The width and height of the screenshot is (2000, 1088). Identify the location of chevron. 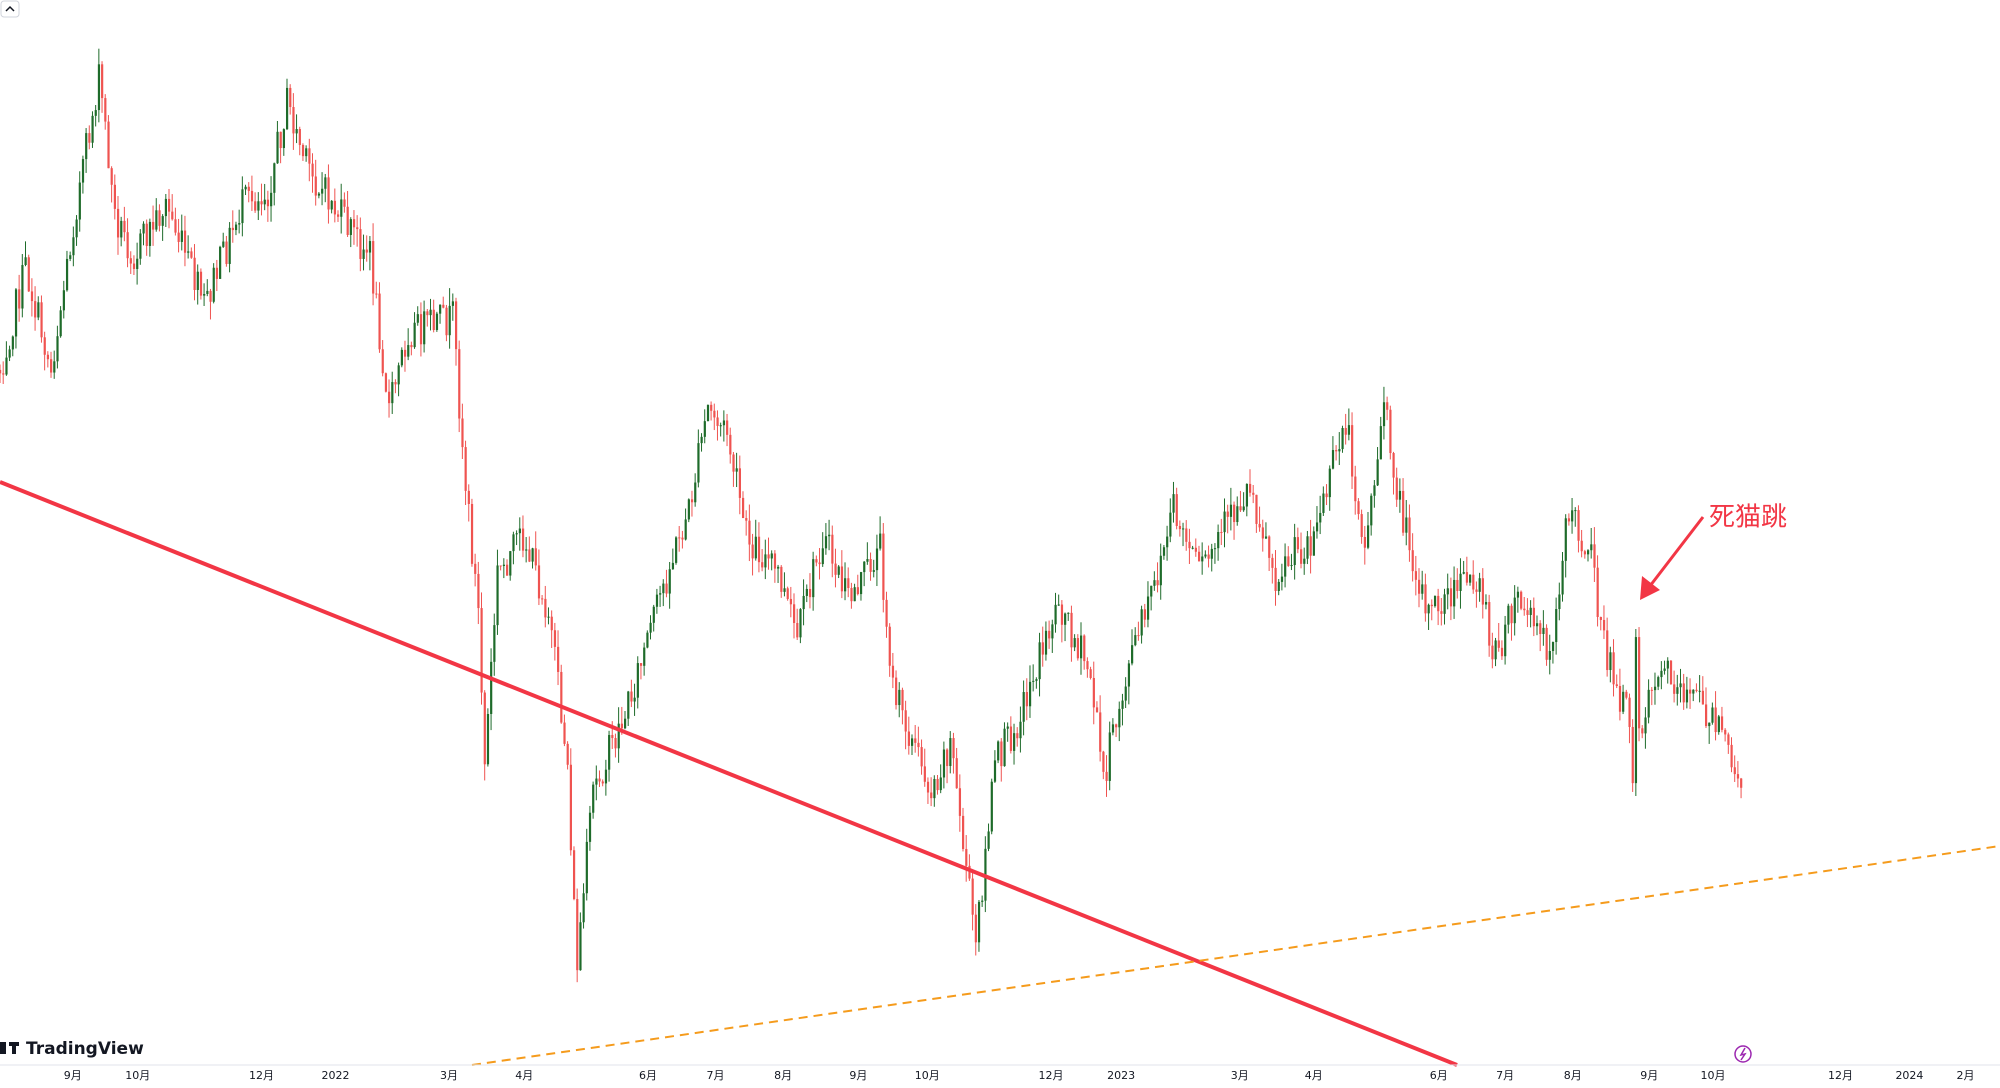
(10, 8).